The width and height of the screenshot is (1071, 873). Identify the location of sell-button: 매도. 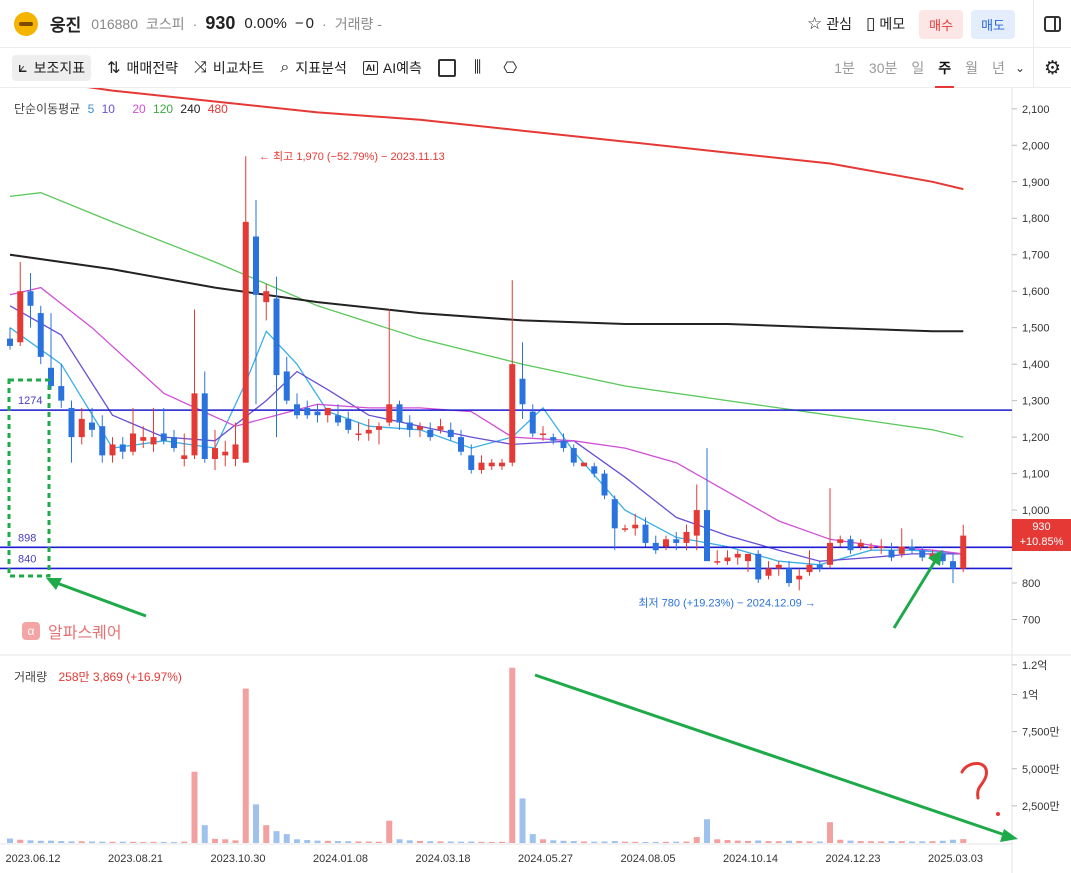
(993, 24).